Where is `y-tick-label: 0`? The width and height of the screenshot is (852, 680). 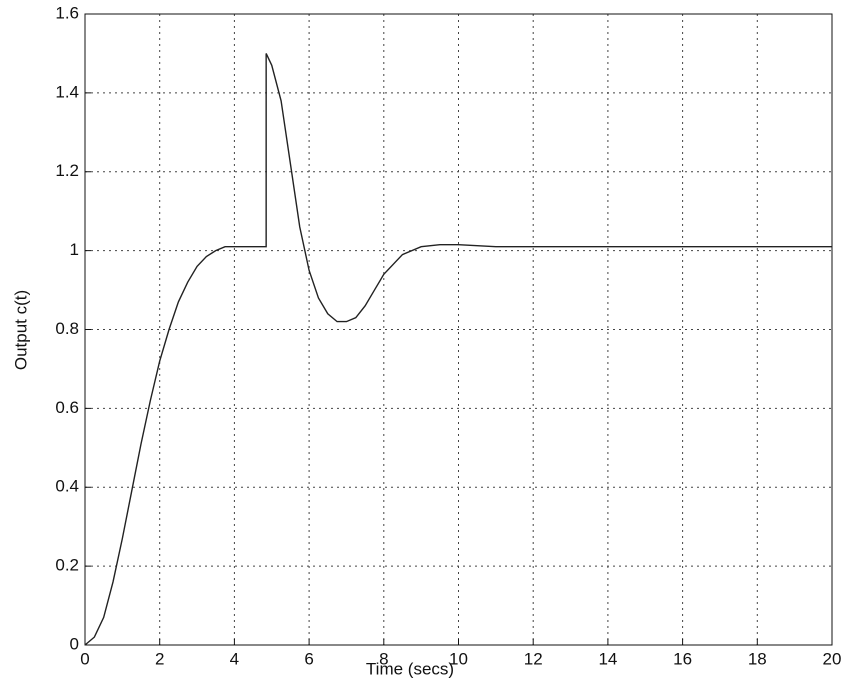
y-tick-label: 0 is located at coordinates (74, 643).